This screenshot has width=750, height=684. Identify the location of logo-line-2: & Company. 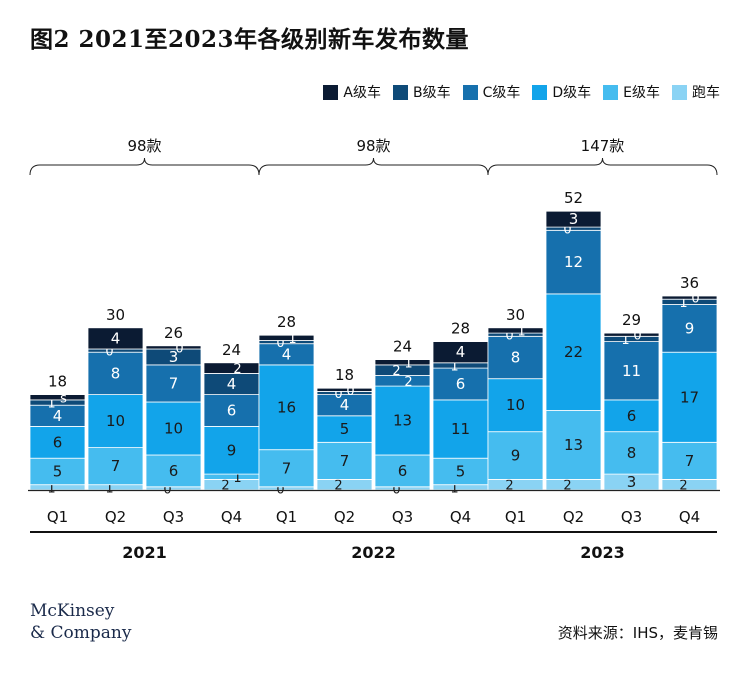
(81, 633).